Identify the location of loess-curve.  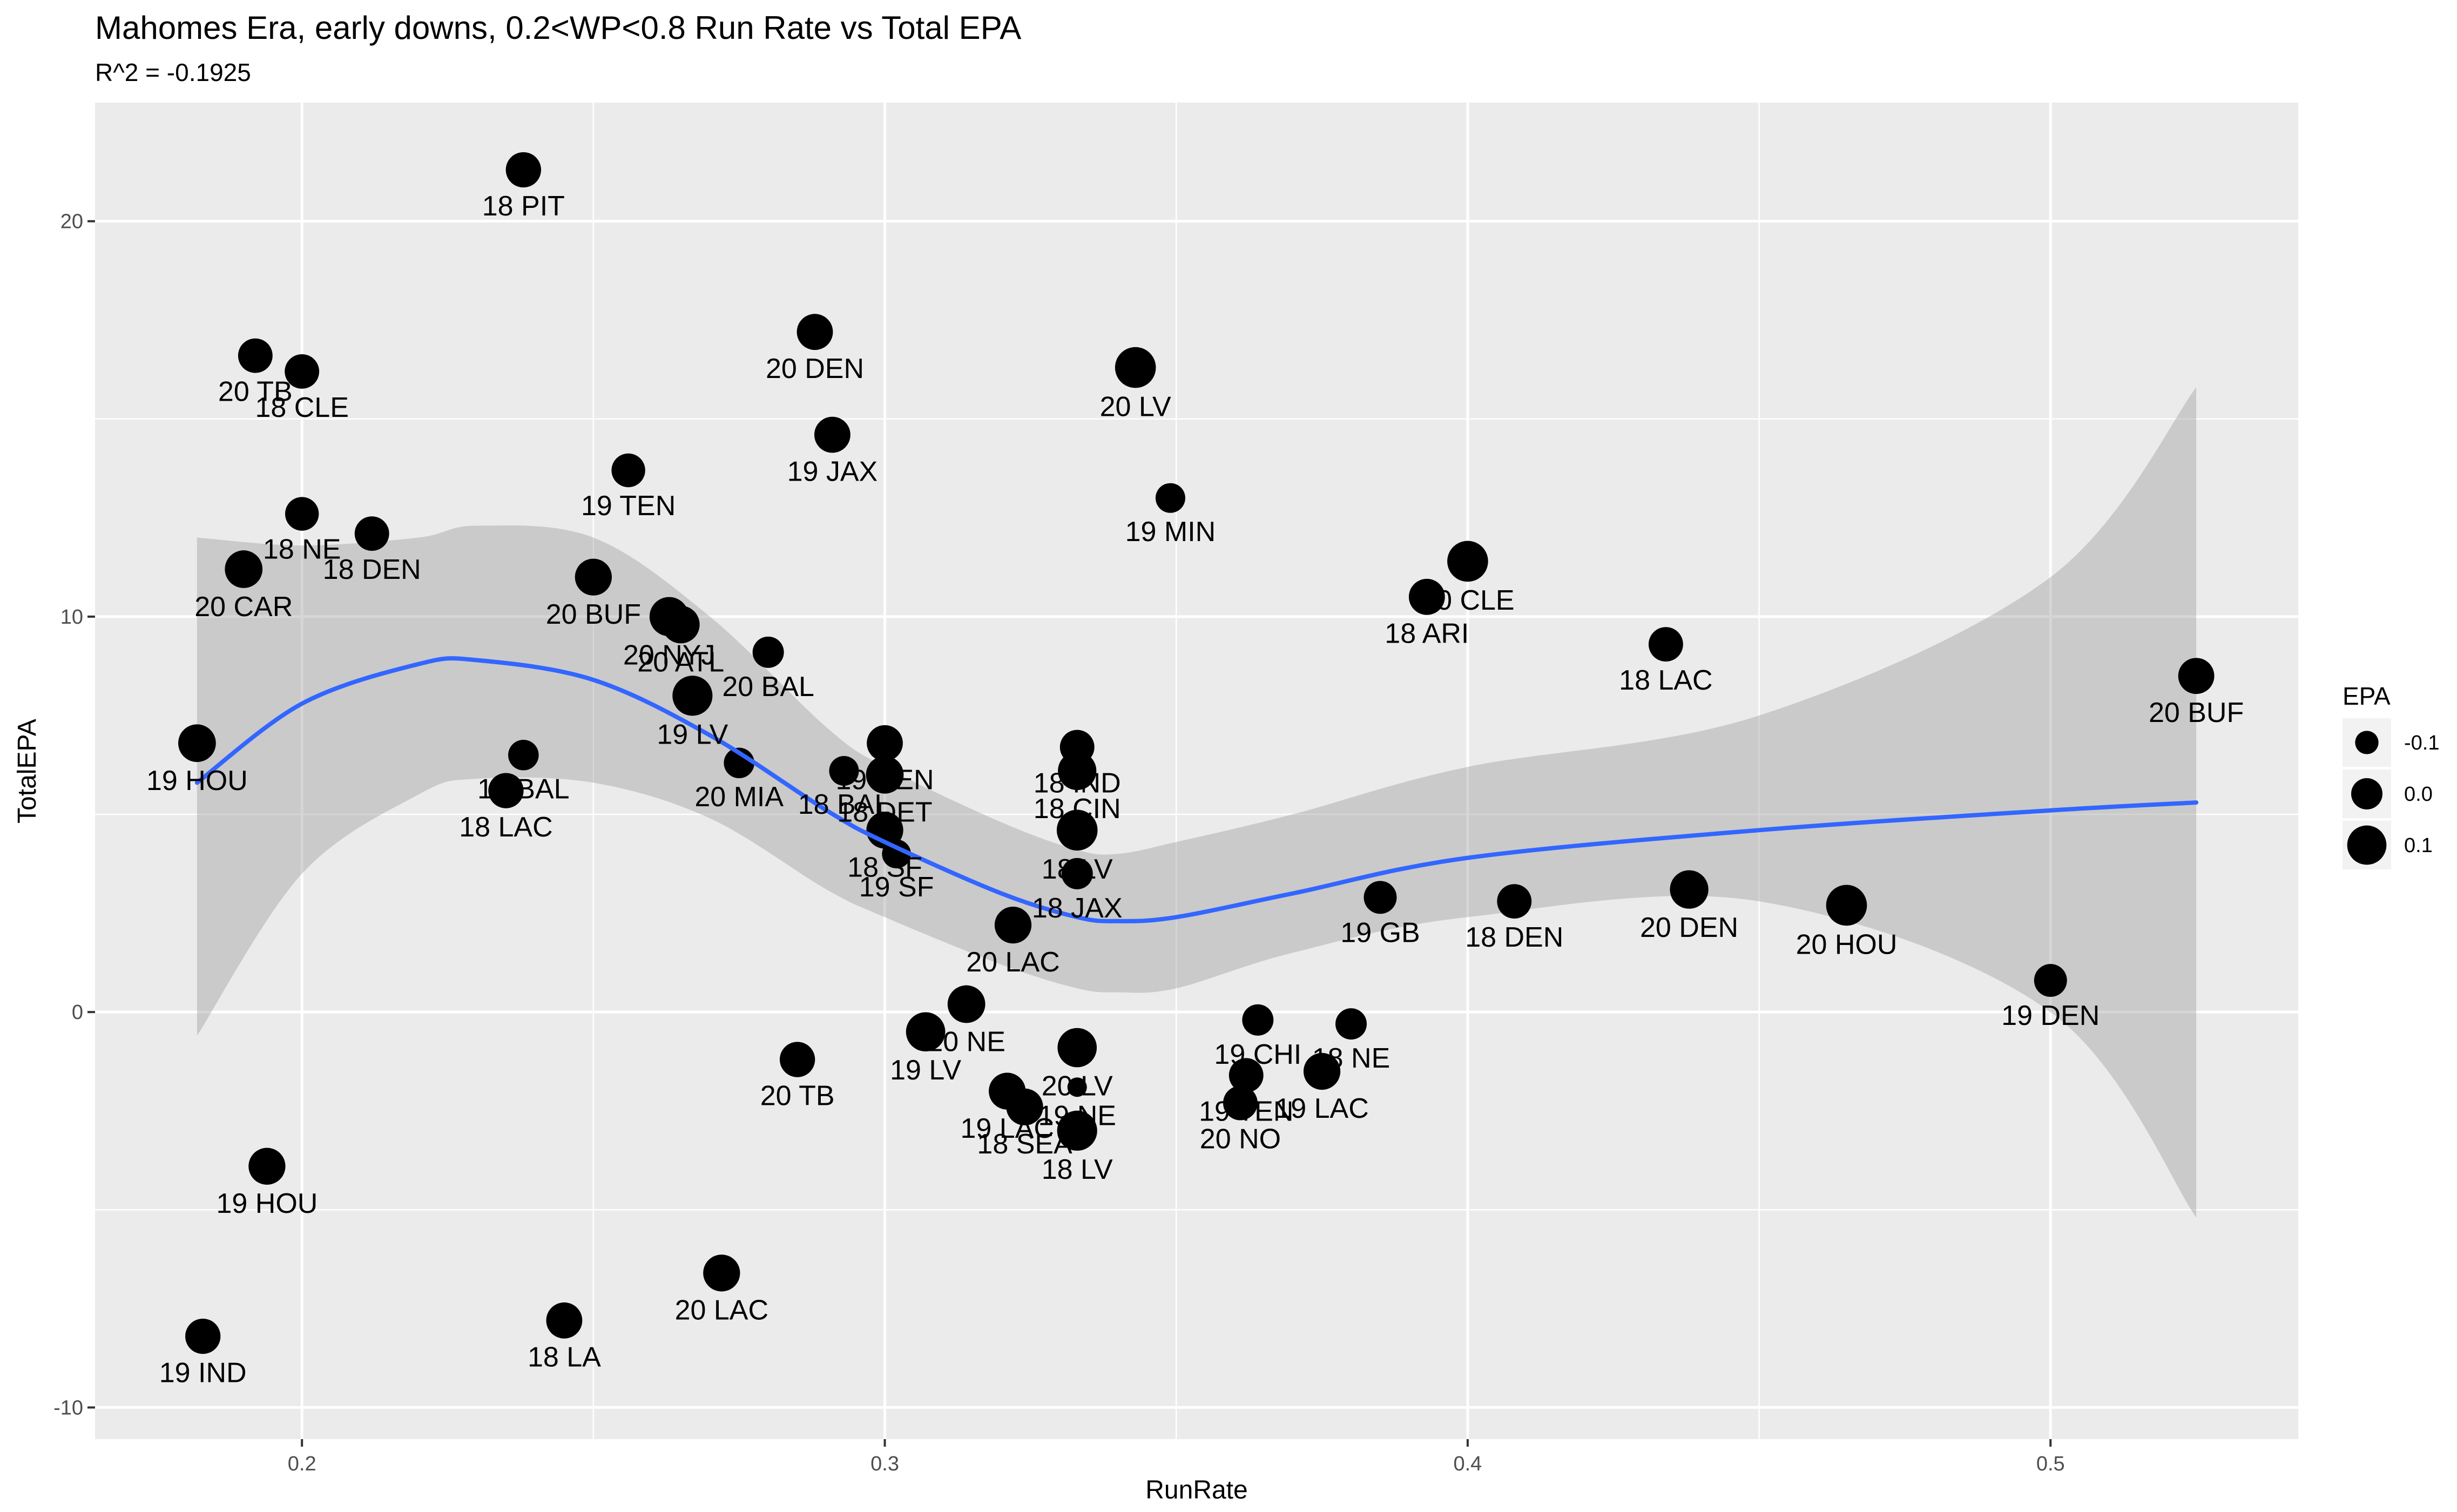
(1197, 789).